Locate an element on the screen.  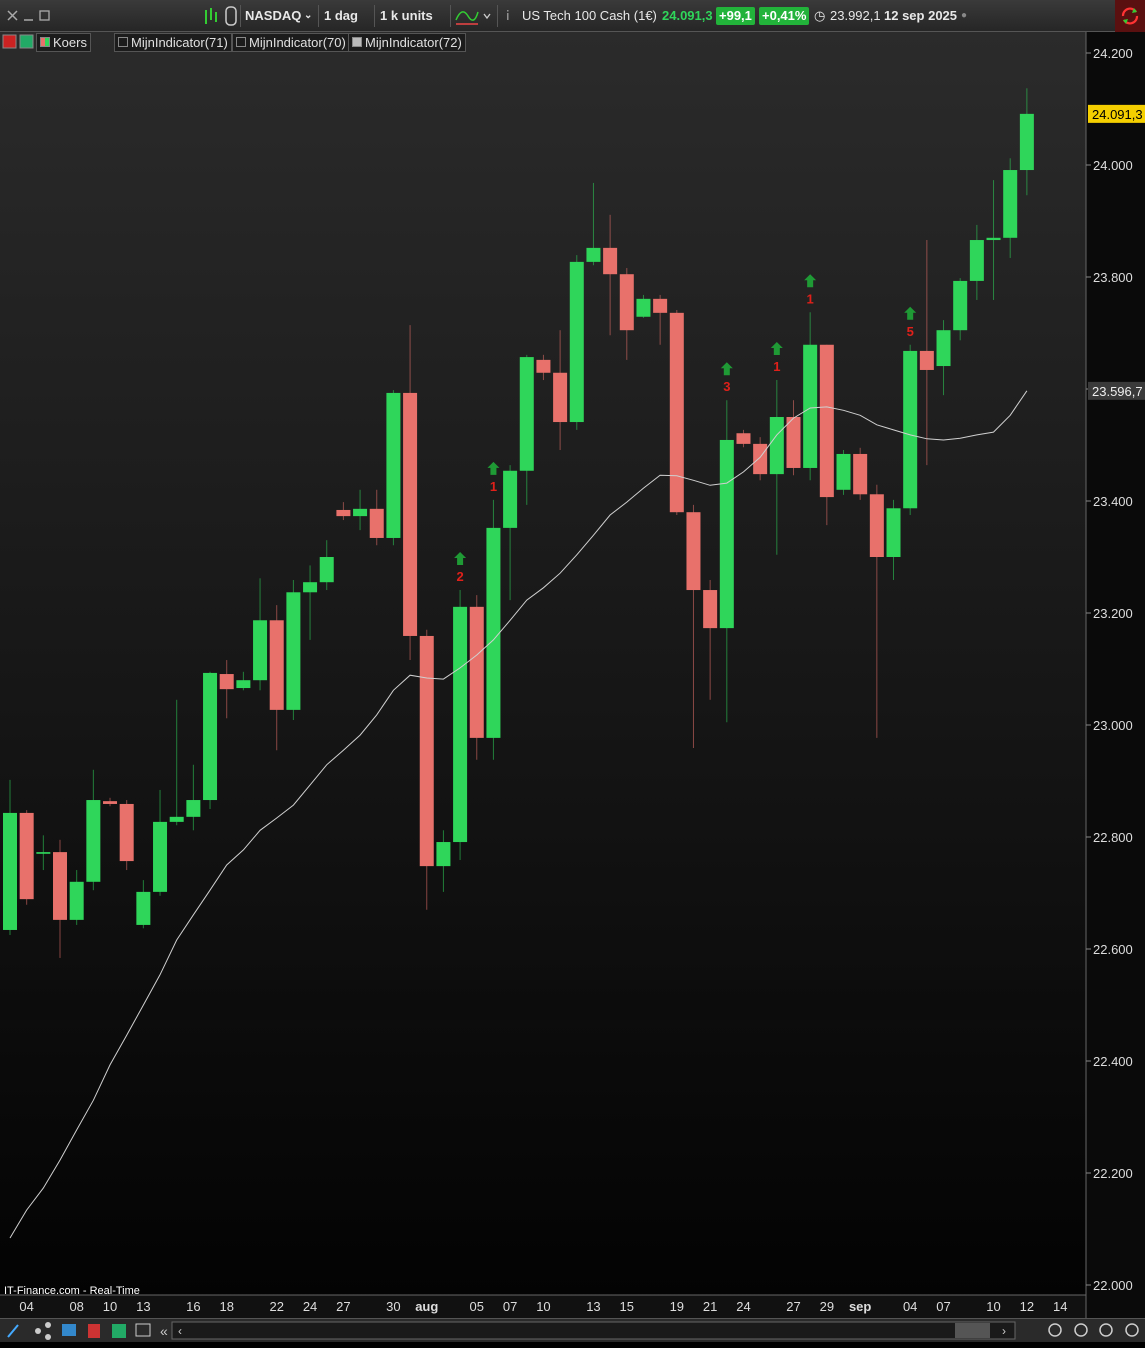
legend-item: MijnIndicator(70) is located at coordinates (291, 42).